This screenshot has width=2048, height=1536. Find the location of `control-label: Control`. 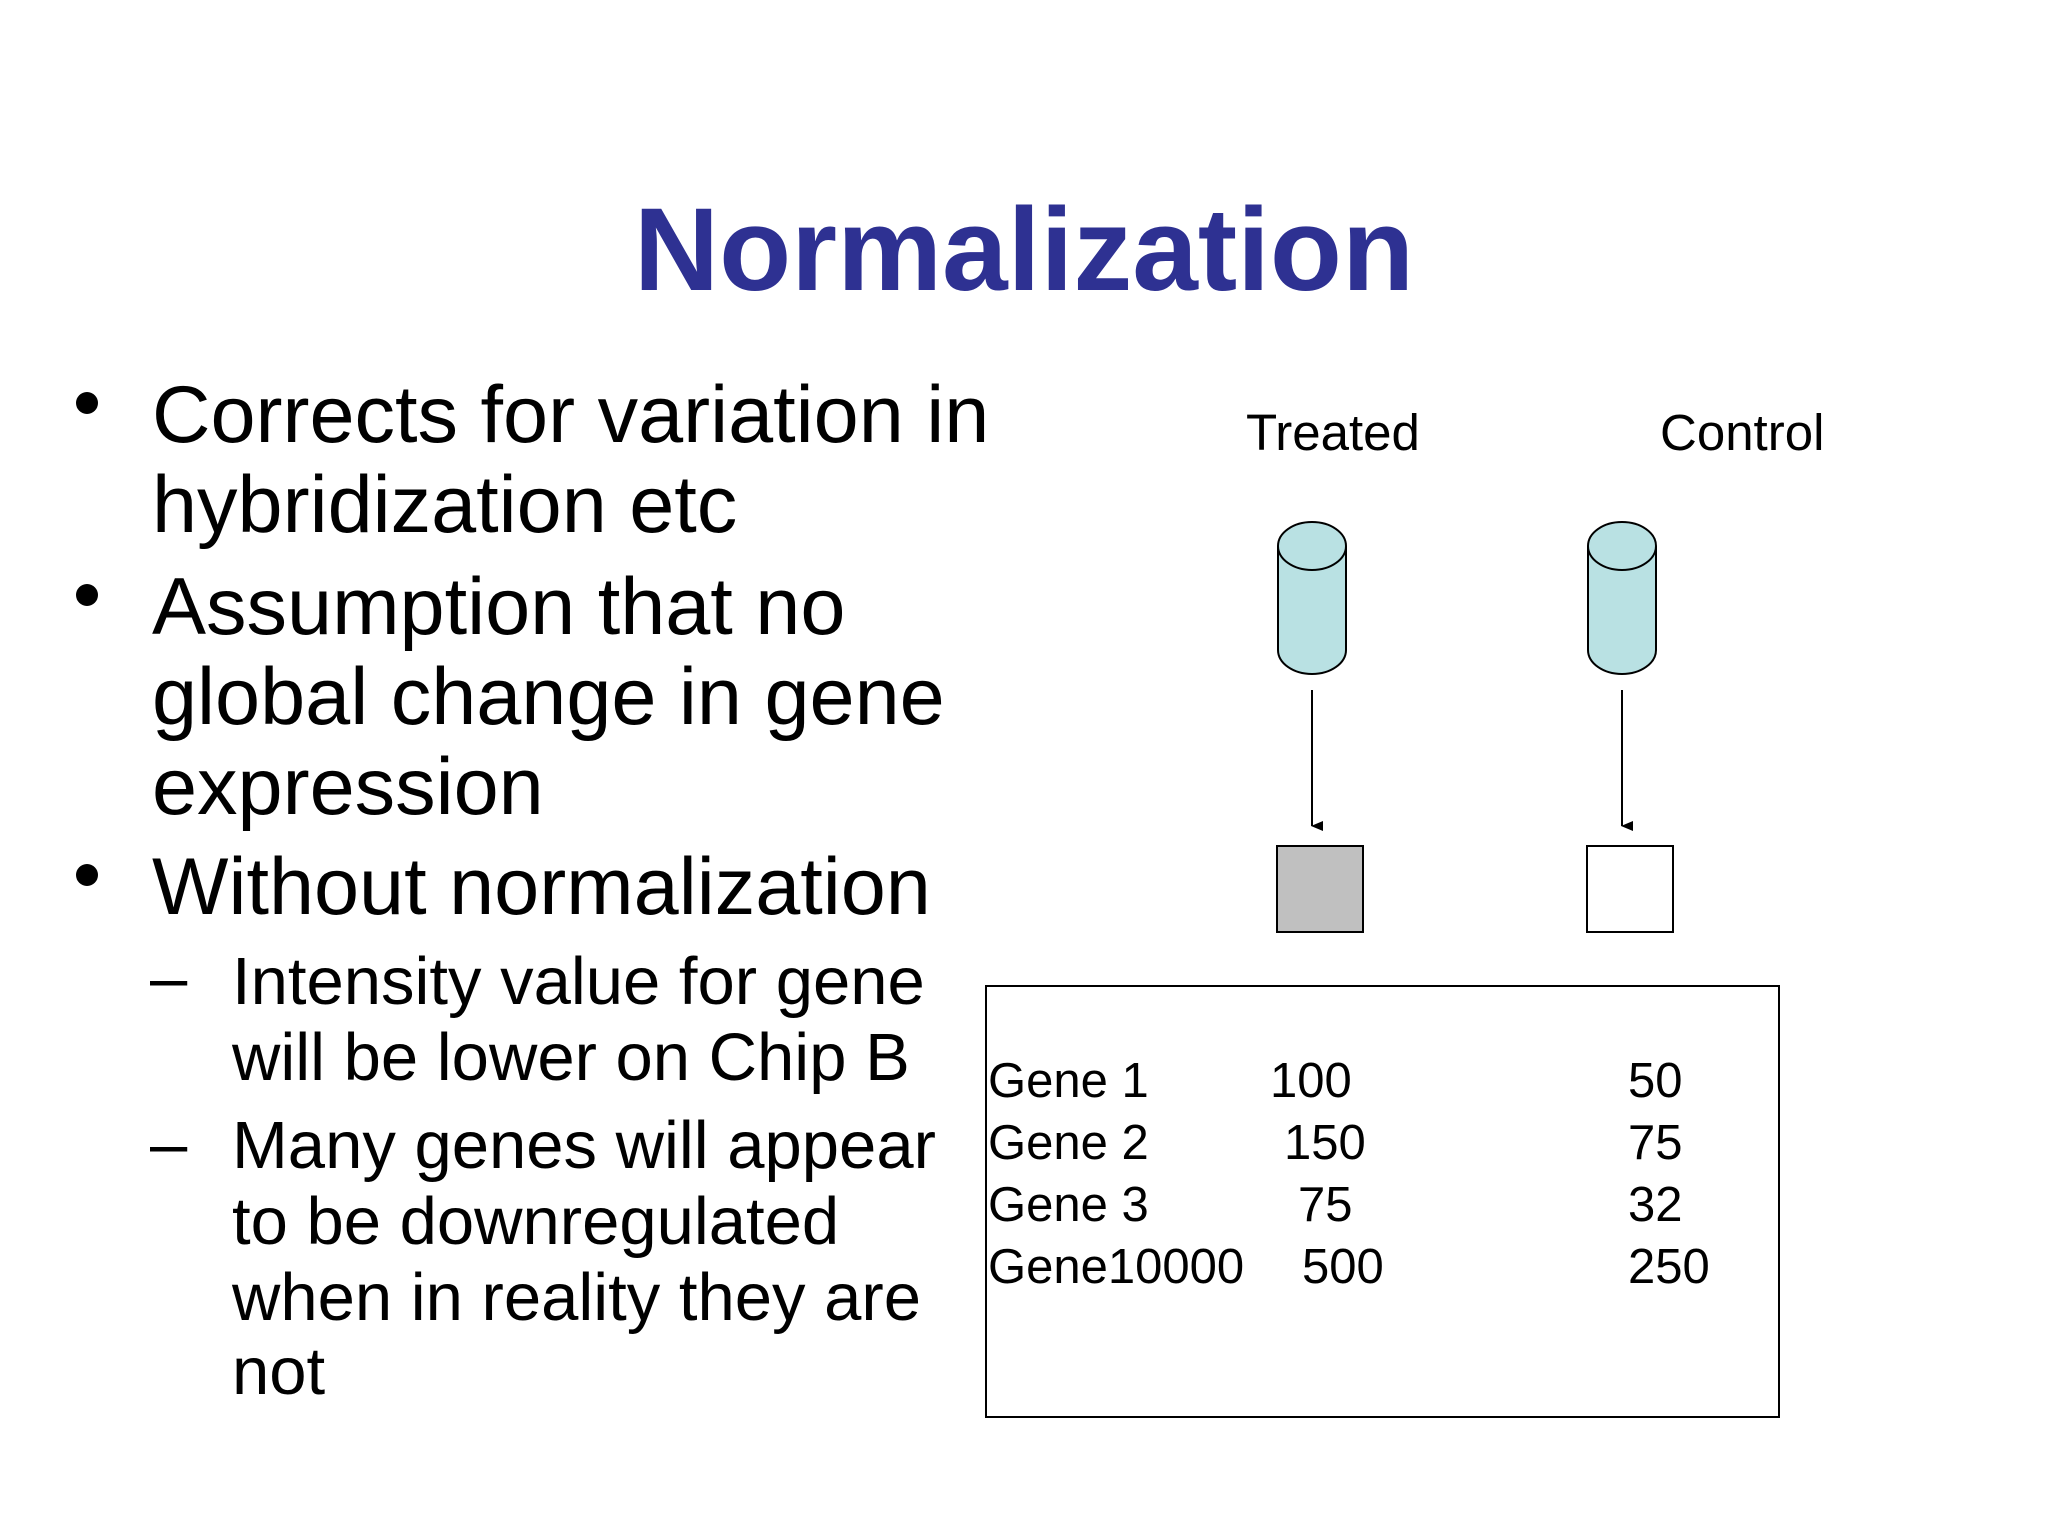

control-label: Control is located at coordinates (1742, 432).